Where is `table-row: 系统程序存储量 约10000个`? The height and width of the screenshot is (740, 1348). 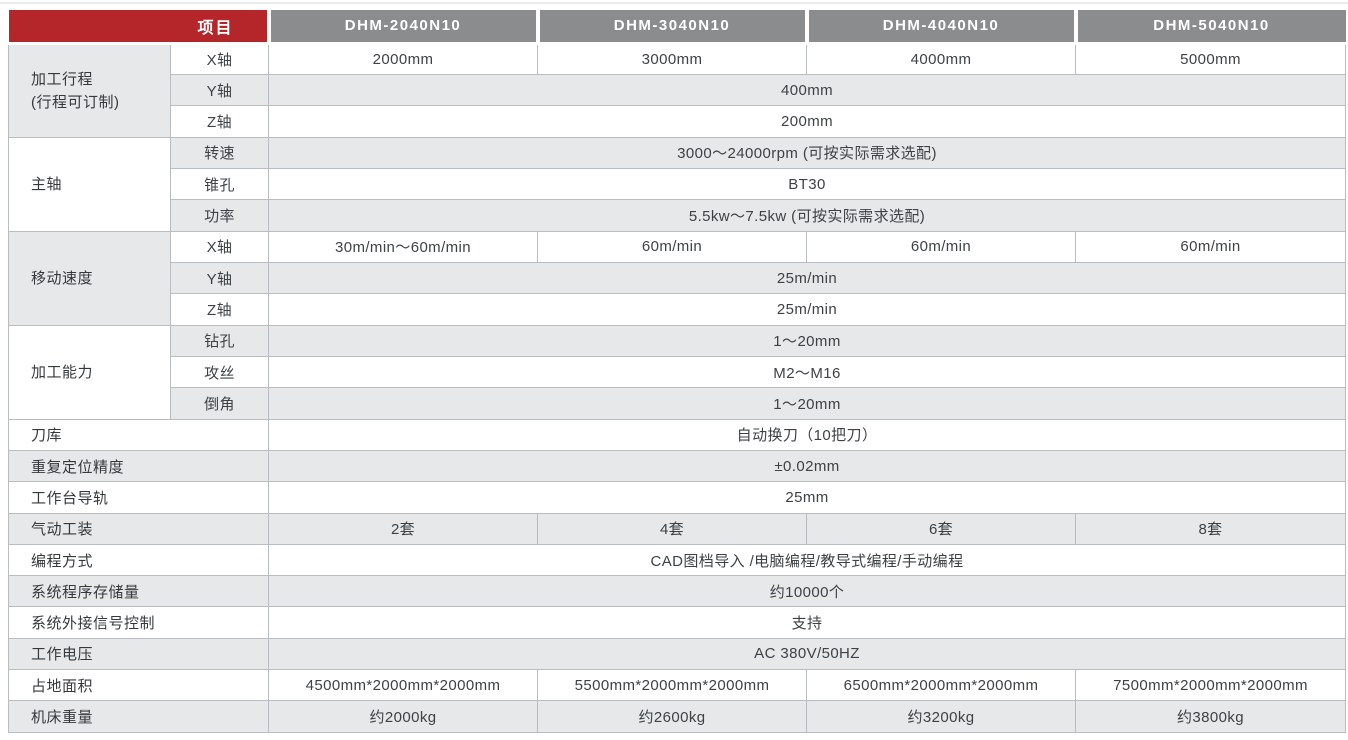 table-row: 系统程序存储量 约10000个 is located at coordinates (677, 591).